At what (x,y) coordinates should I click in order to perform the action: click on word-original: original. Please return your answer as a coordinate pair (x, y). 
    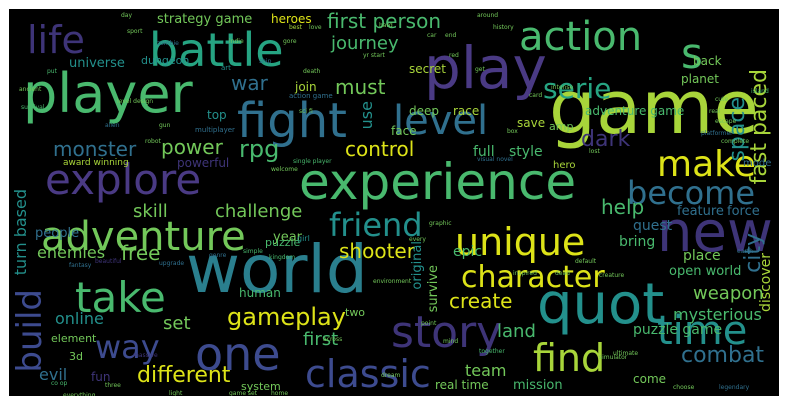
    Looking at the image, I should click on (417, 265).